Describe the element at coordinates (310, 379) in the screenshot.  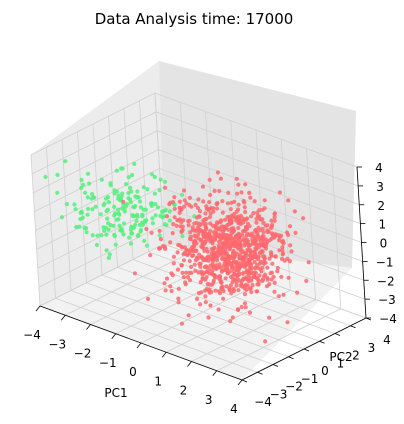
I see `y-tick-label: −1` at that location.